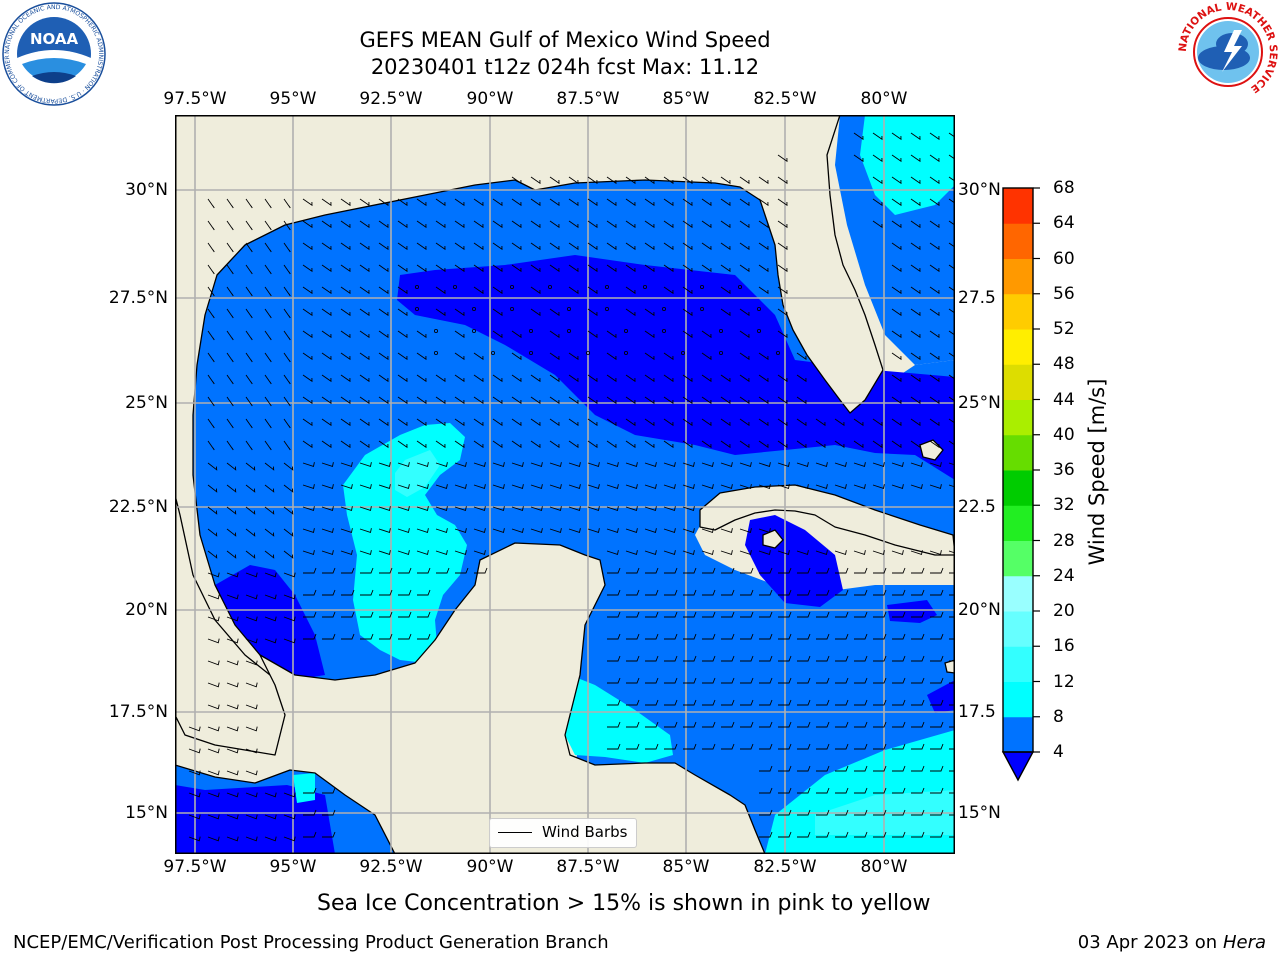 The width and height of the screenshot is (1280, 960). I want to click on colorbar-level-label: 48, so click(1064, 364).